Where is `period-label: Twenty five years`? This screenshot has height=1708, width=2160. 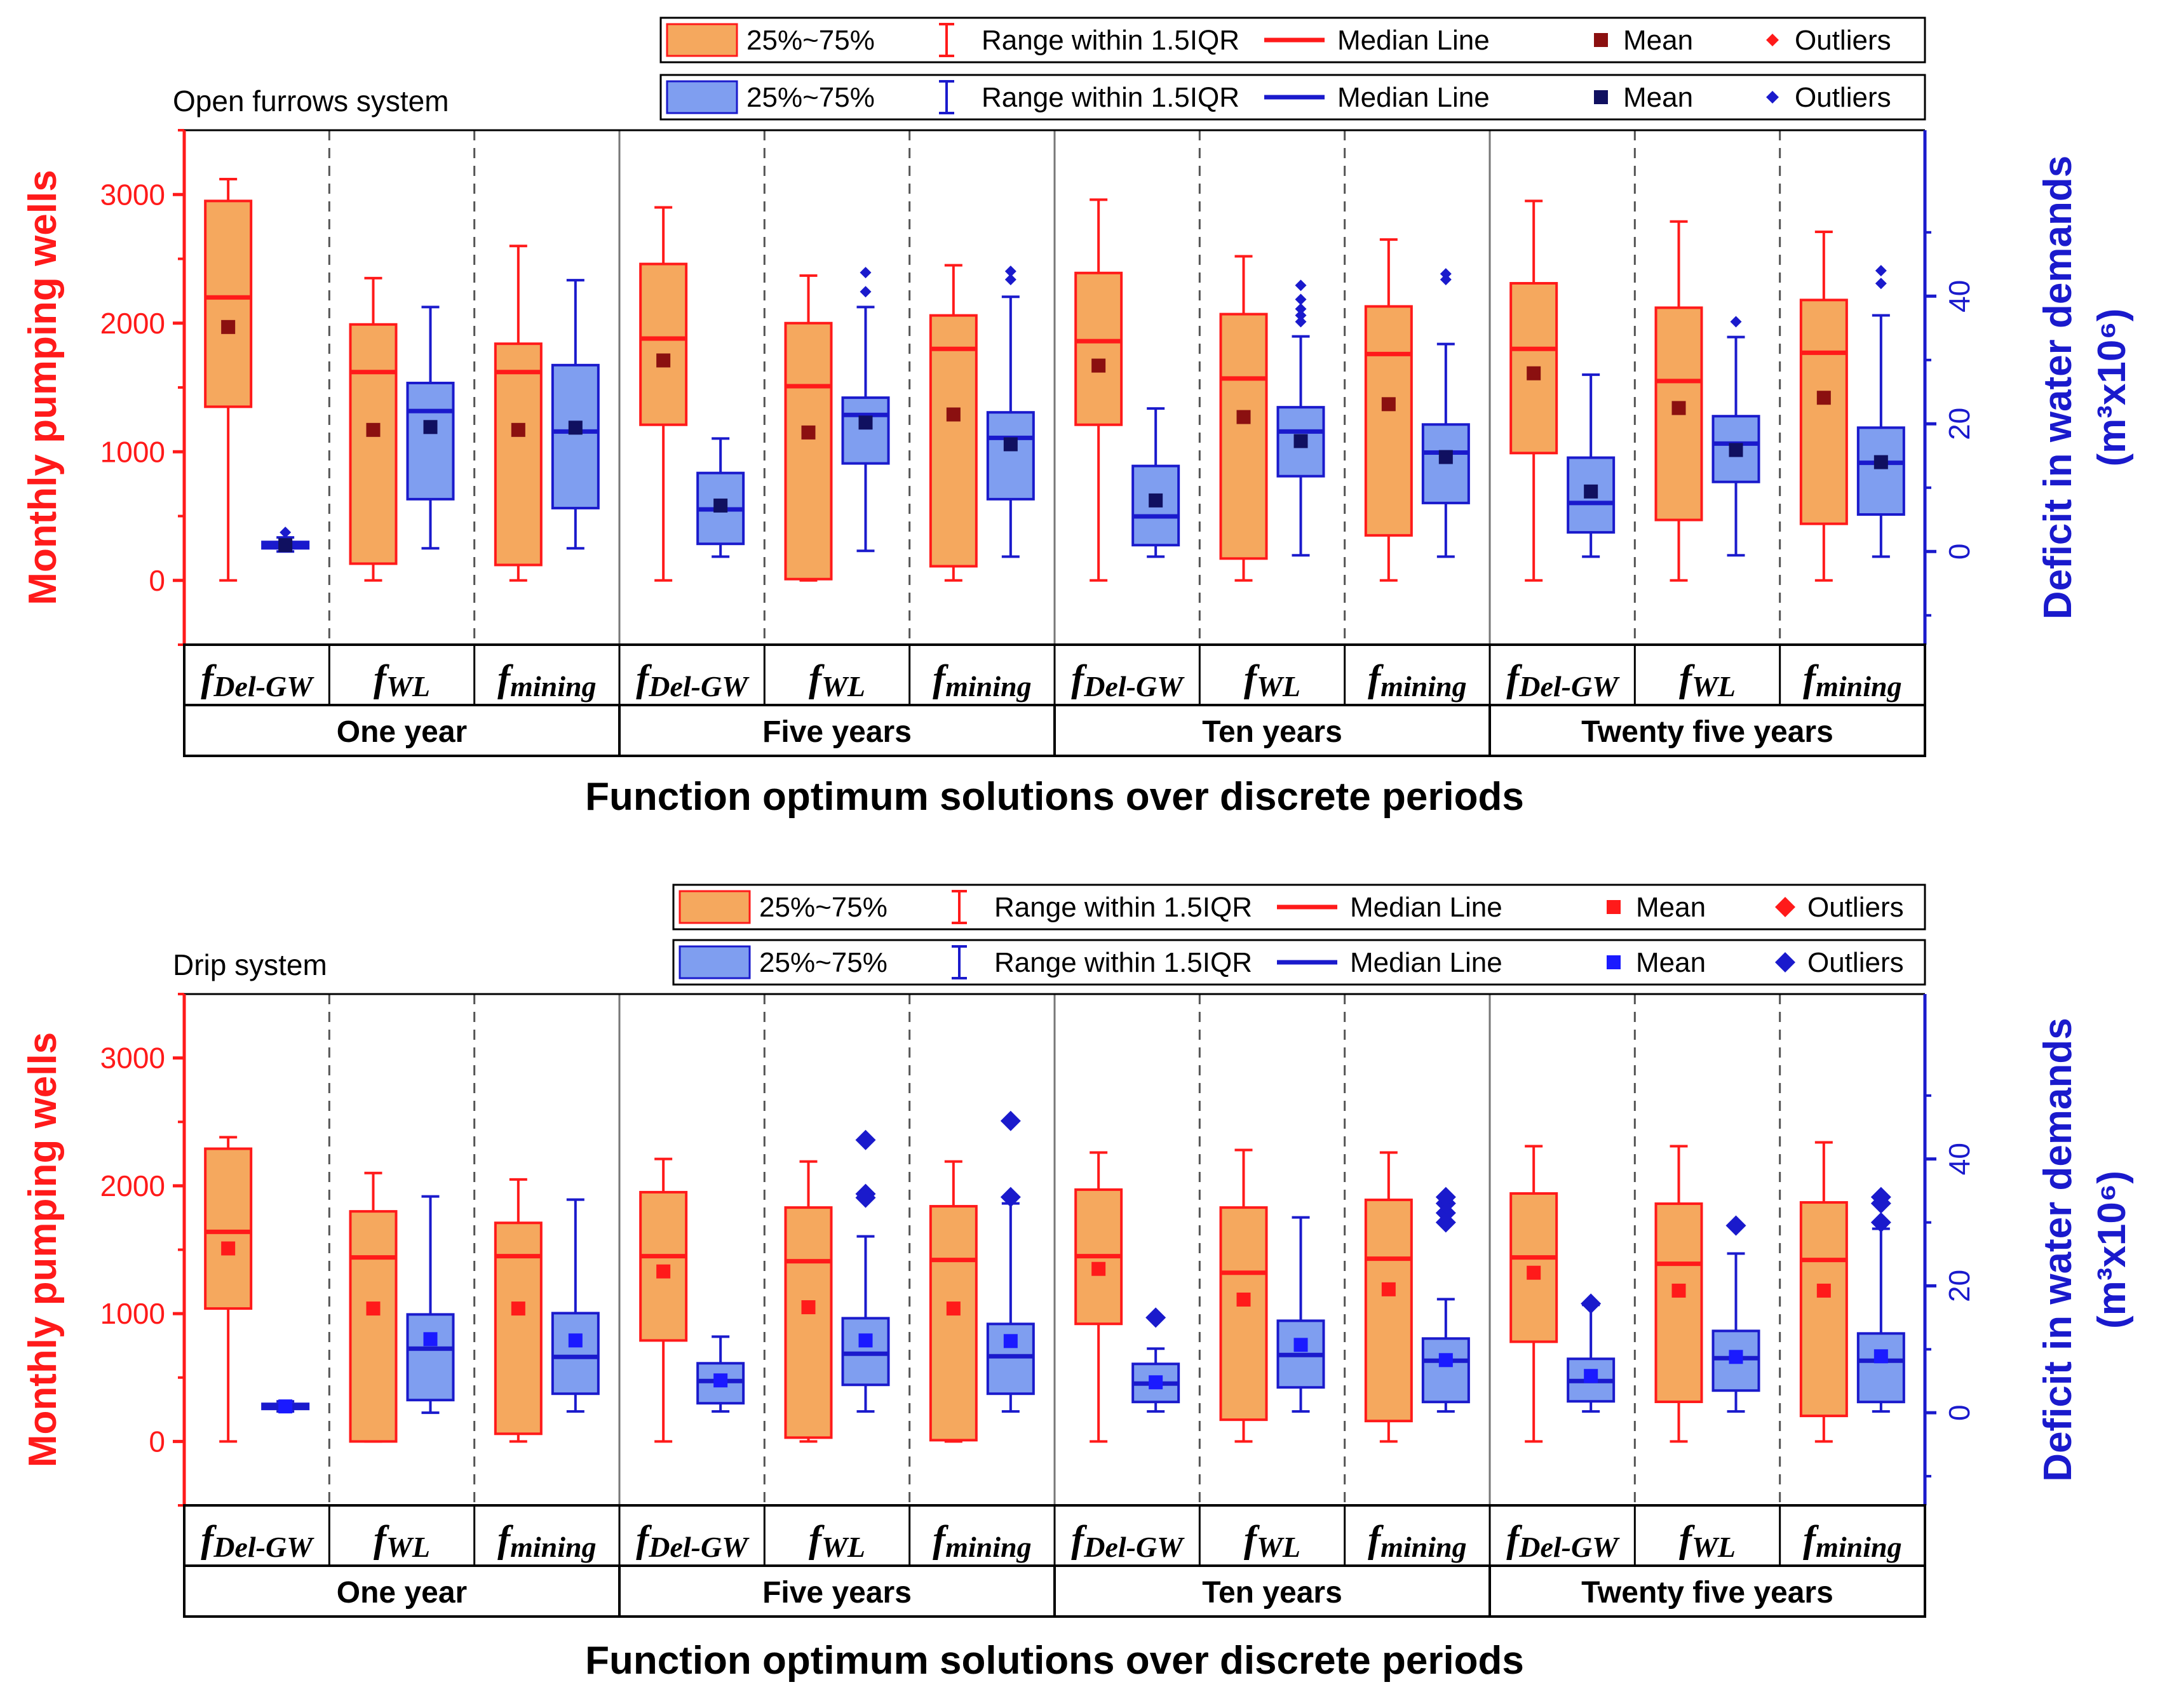
period-label: Twenty five years is located at coordinates (1707, 732).